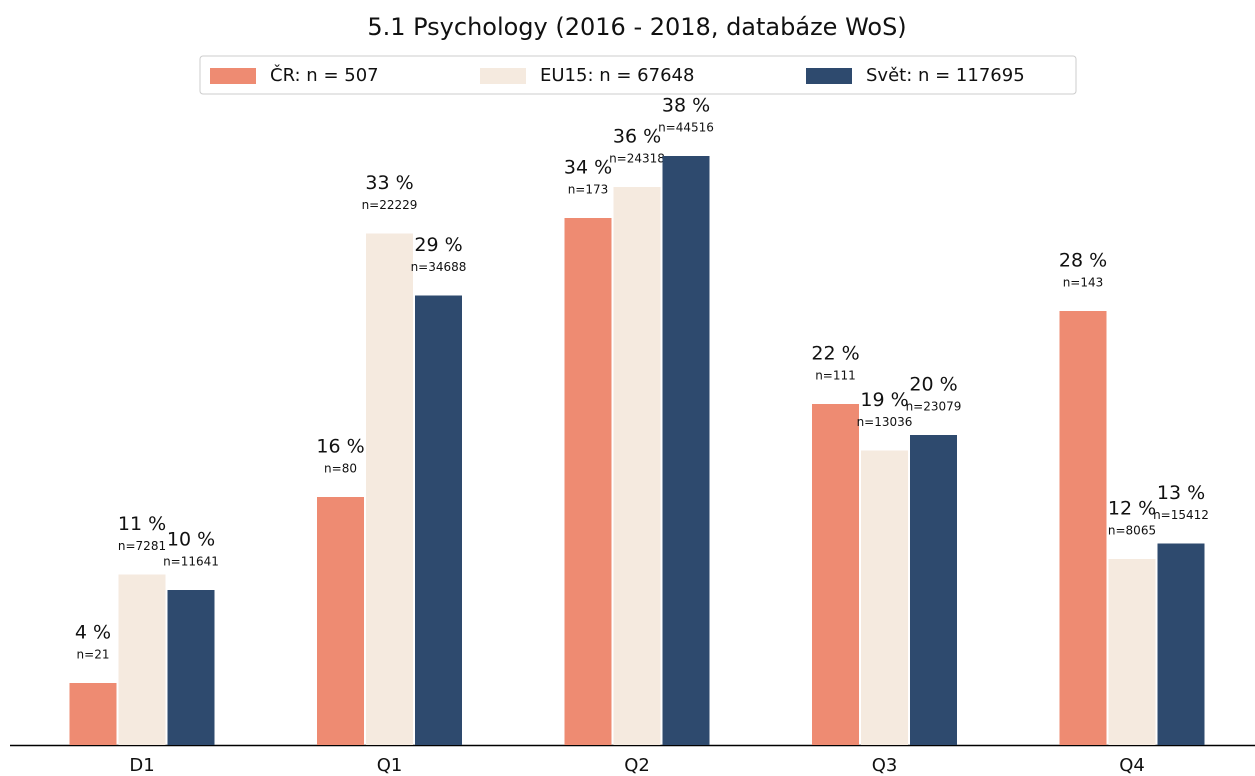 This screenshot has height=776, width=1255. What do you see at coordinates (1083, 283) in the screenshot?
I see `count-label: n=143` at bounding box center [1083, 283].